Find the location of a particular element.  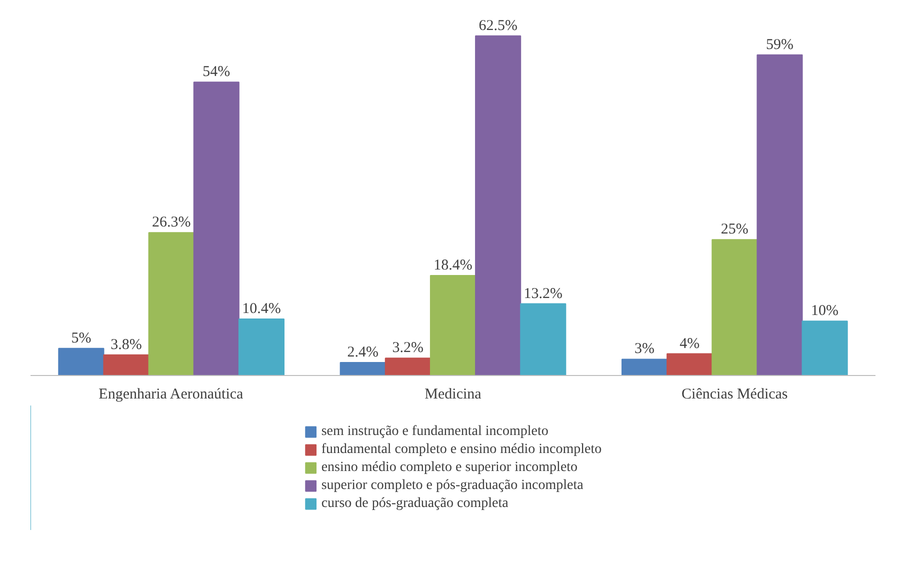

data-label: 18.4% is located at coordinates (453, 266).